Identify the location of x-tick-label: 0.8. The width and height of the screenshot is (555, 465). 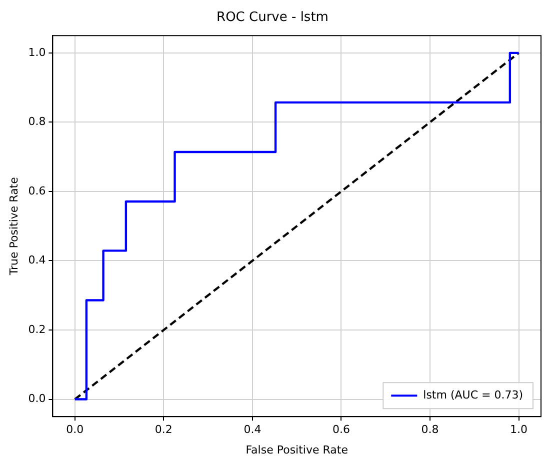
(430, 429).